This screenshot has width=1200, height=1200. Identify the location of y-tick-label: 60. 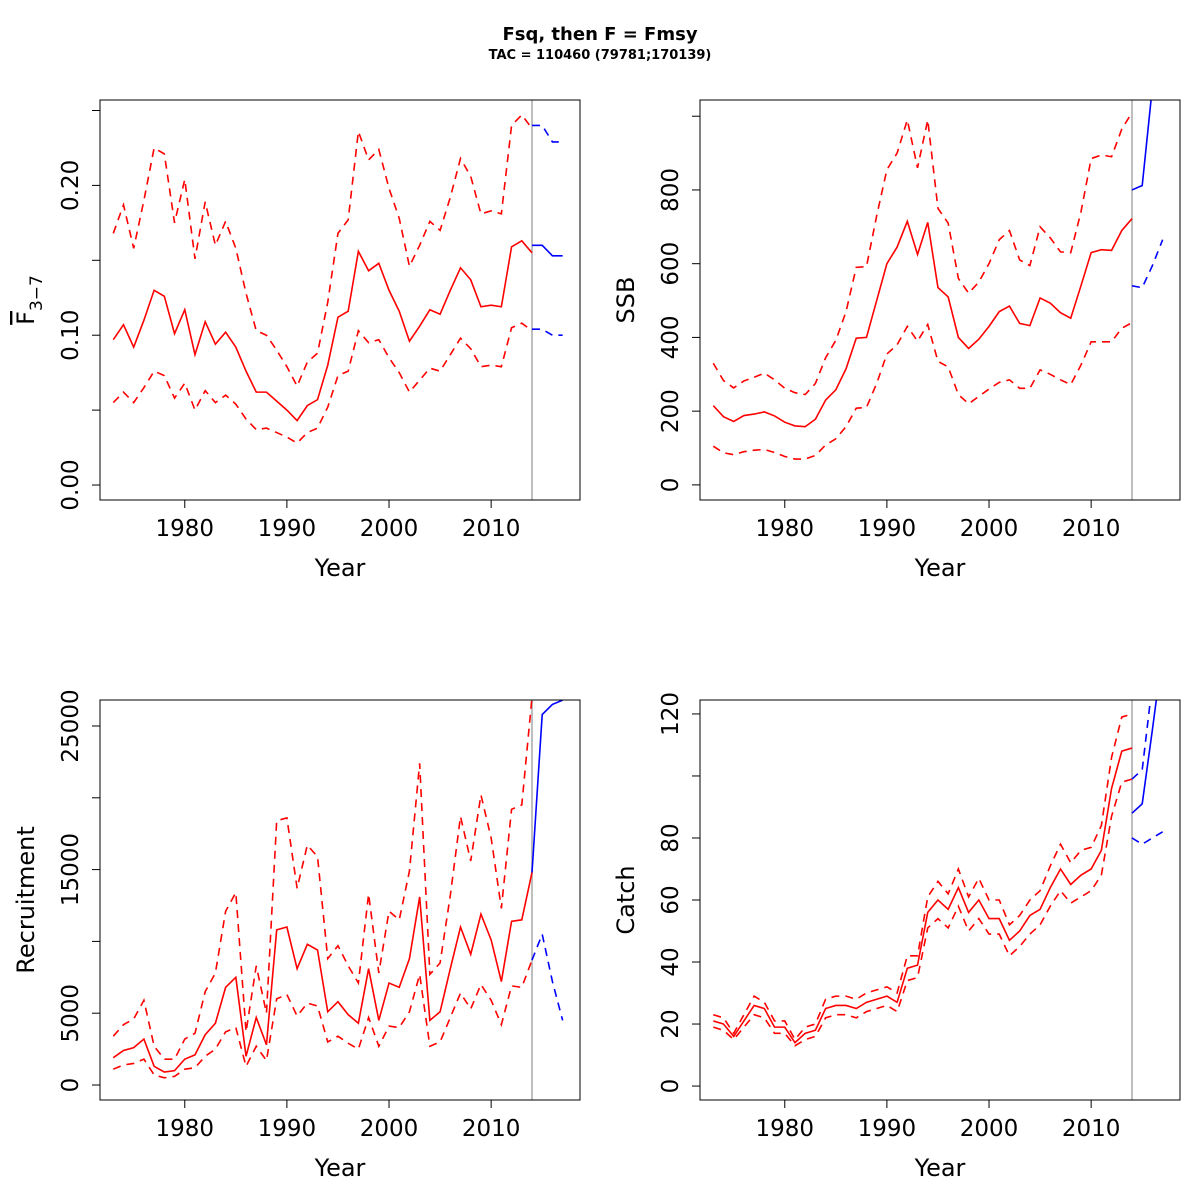
(671, 899).